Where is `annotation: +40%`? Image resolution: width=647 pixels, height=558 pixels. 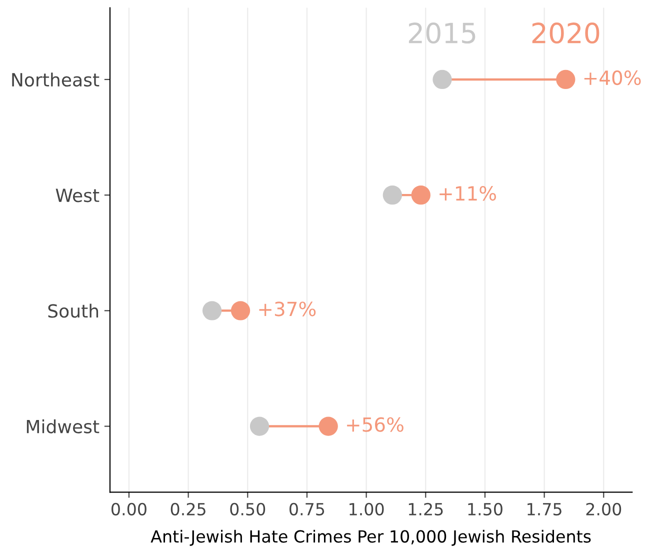
annotation: +40% is located at coordinates (612, 78).